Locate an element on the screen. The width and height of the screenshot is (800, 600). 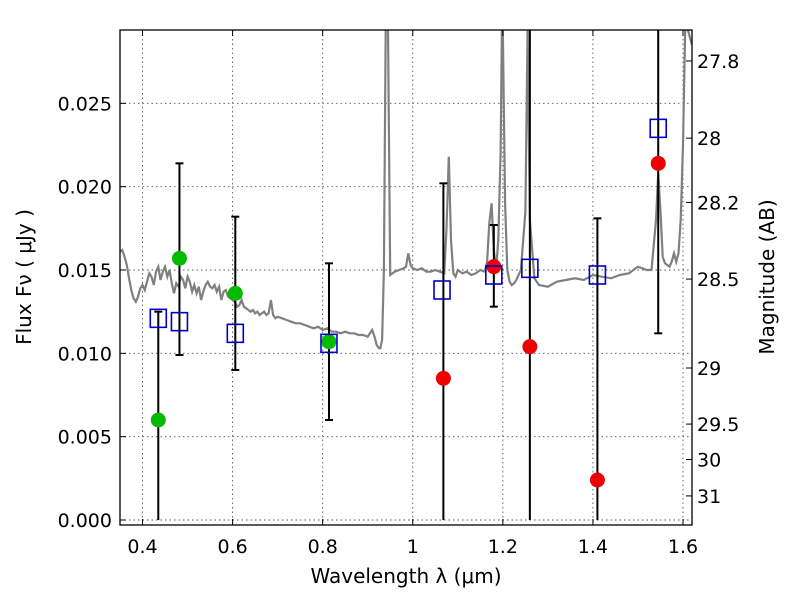
x-tick-label: 1.6 is located at coordinates (683, 547).